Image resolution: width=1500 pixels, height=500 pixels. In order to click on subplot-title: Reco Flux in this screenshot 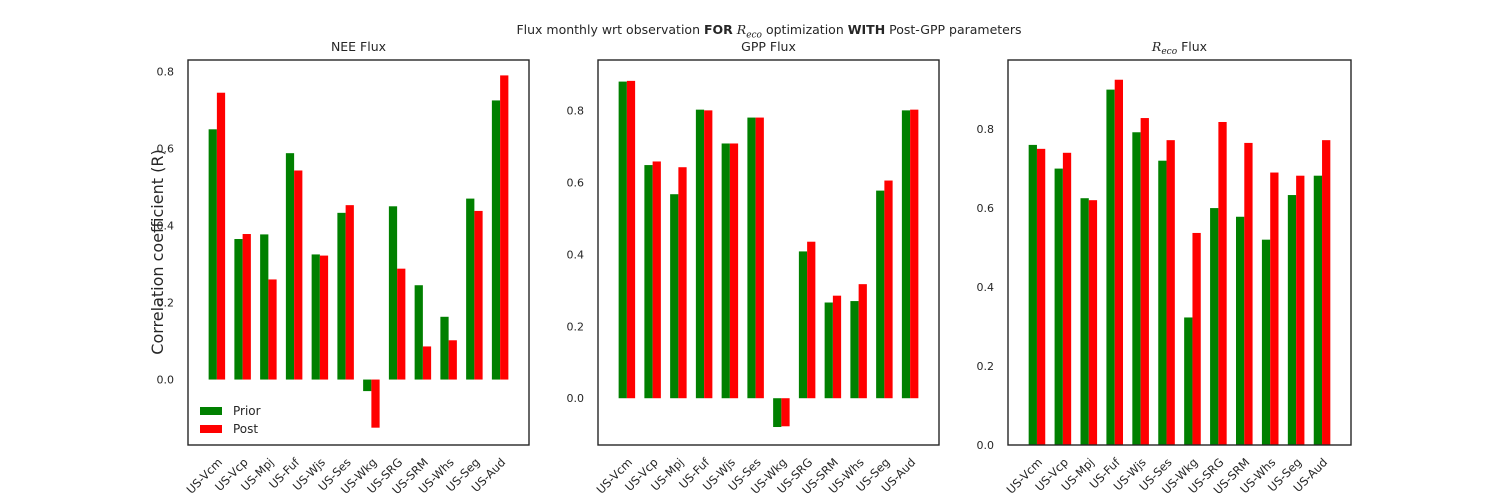, I will do `click(1179, 48)`.